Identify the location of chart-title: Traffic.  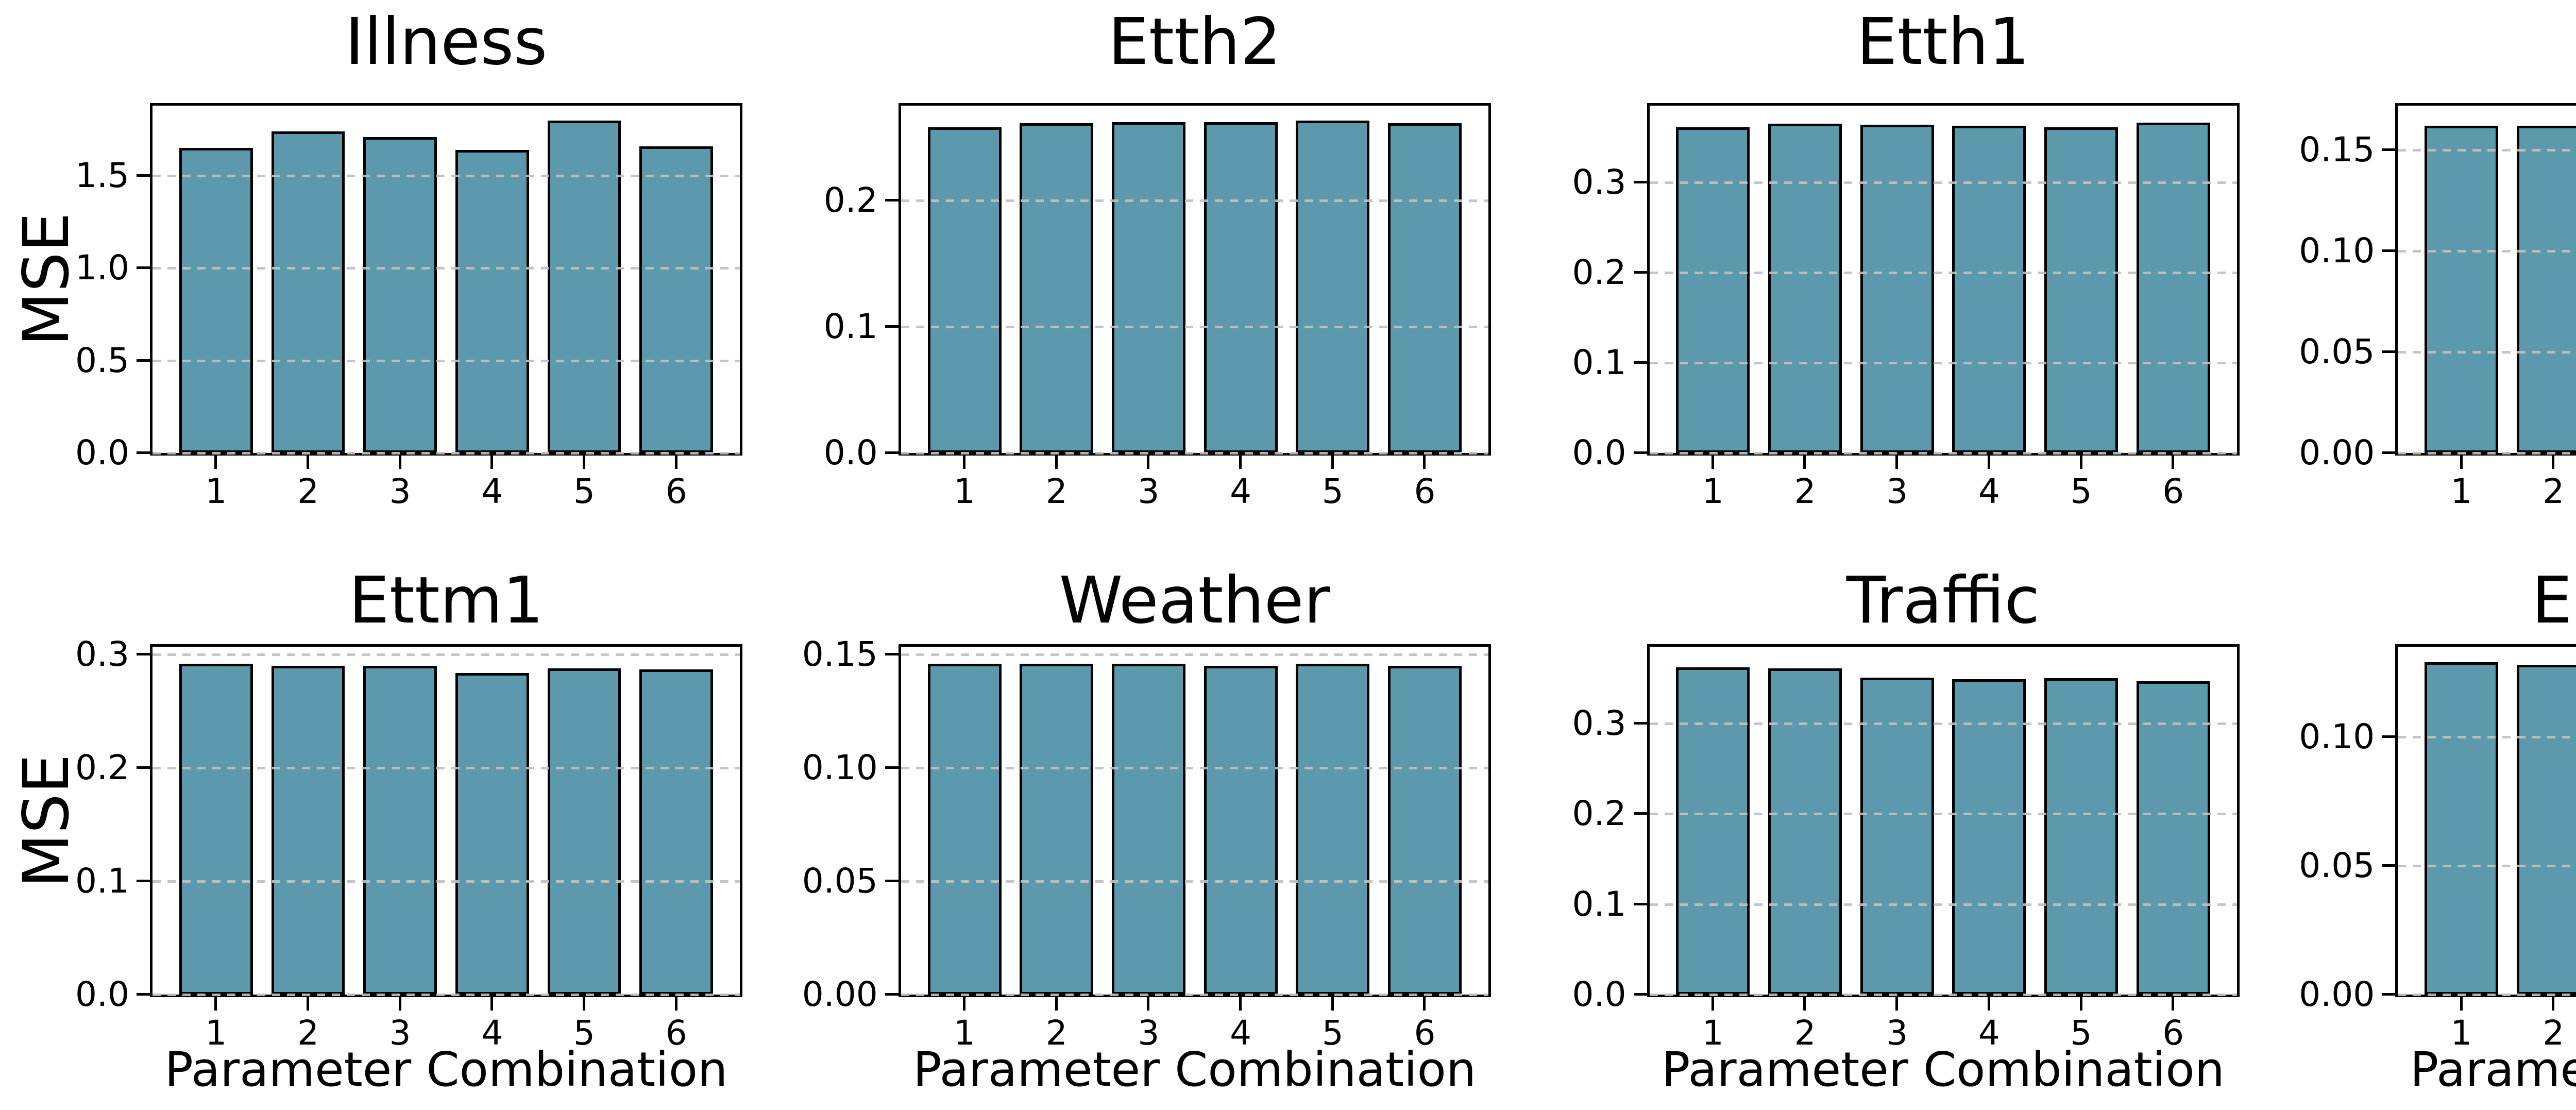
(1943, 600).